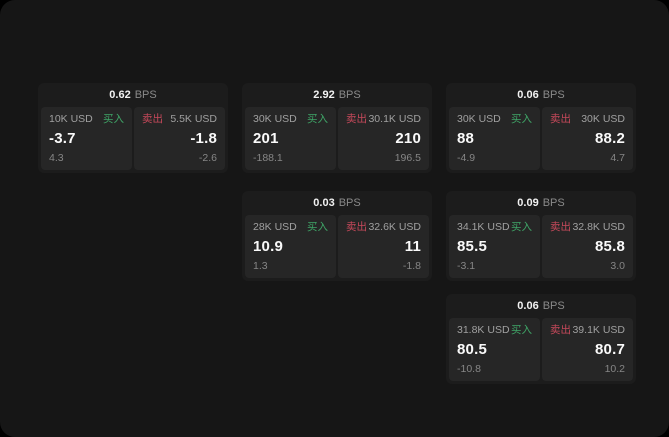  I want to click on bps-header: 0.62 BPS, so click(133, 95).